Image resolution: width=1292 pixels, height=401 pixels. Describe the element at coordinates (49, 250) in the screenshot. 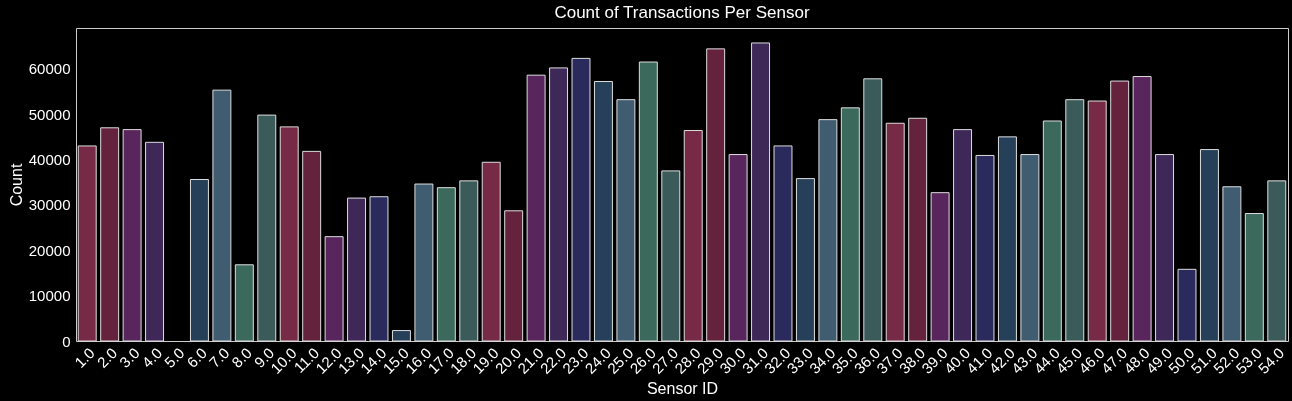

I see `y-tick-label: 20000` at that location.